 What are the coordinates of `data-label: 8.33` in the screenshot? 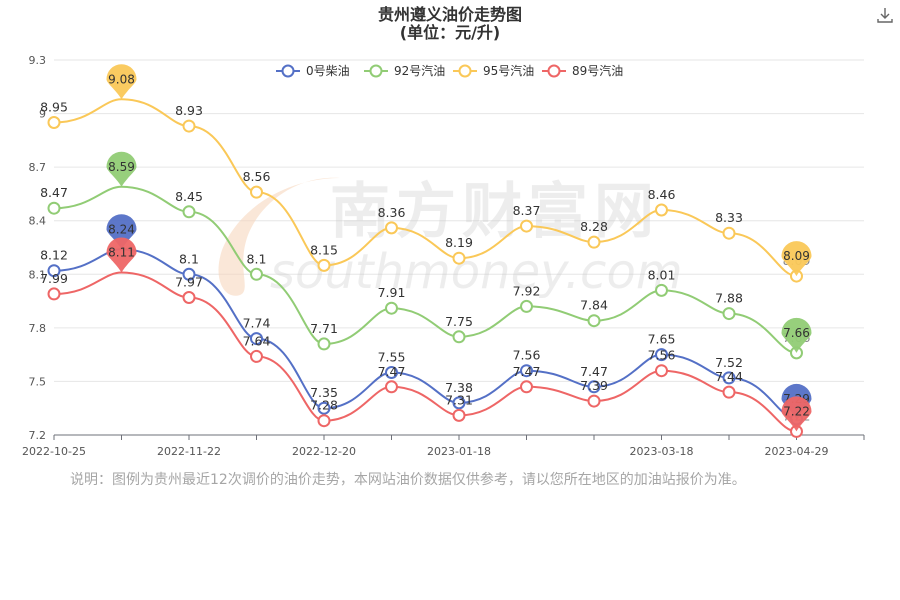 It's located at (729, 217).